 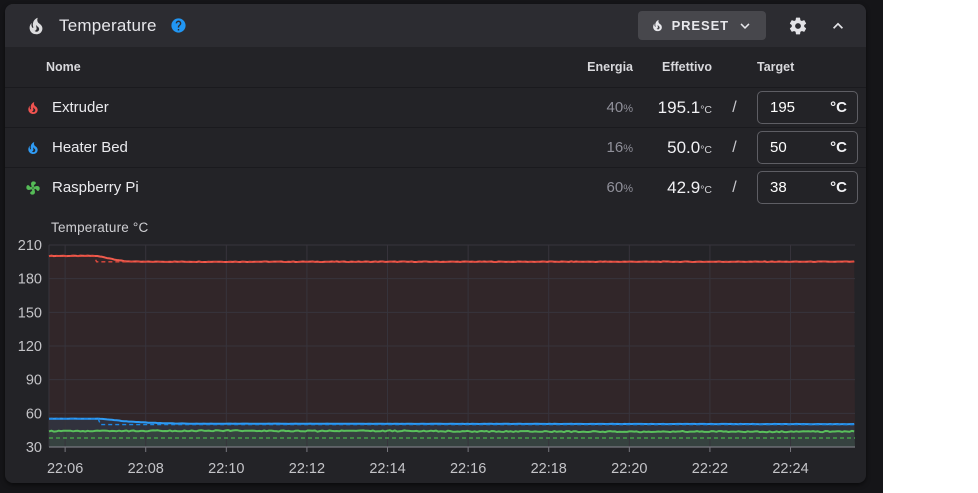 I want to click on sensor-row: Extruder 40% 195.1°C / 195 °C, so click(x=435, y=107).